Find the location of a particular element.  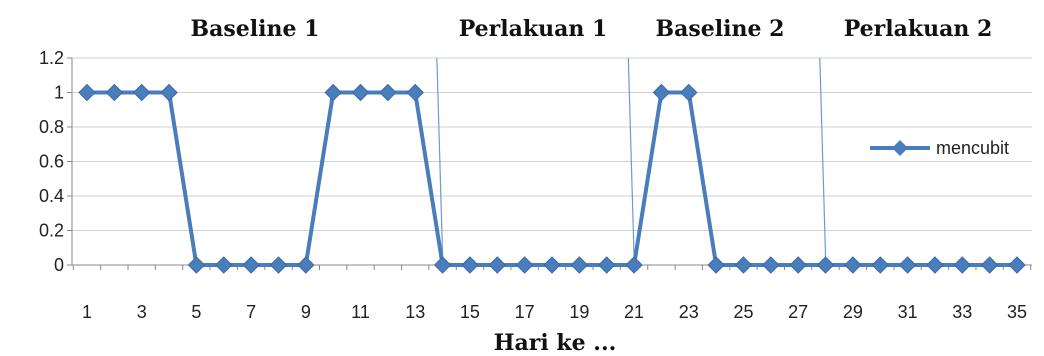

y-tick-label-1: 0.2 is located at coordinates (51, 231).